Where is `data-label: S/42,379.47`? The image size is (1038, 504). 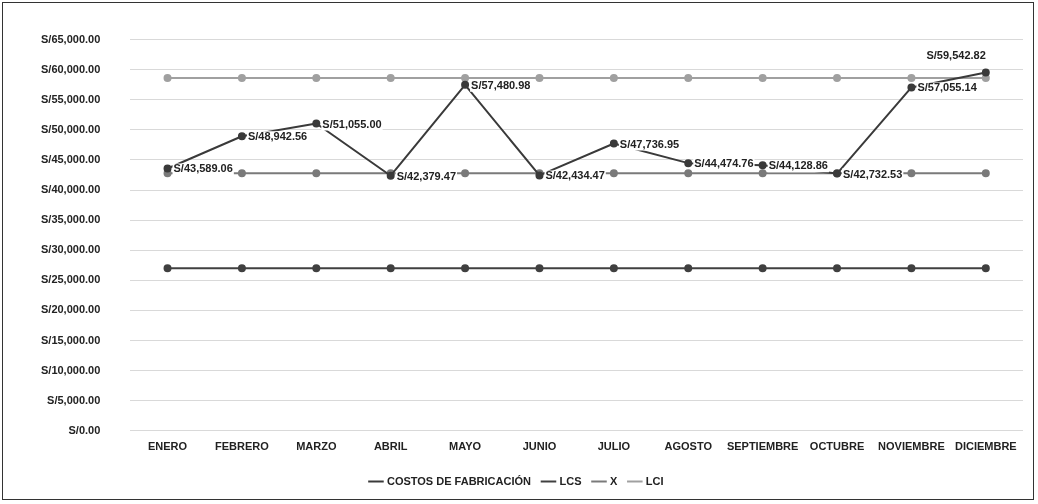 data-label: S/42,379.47 is located at coordinates (426, 175).